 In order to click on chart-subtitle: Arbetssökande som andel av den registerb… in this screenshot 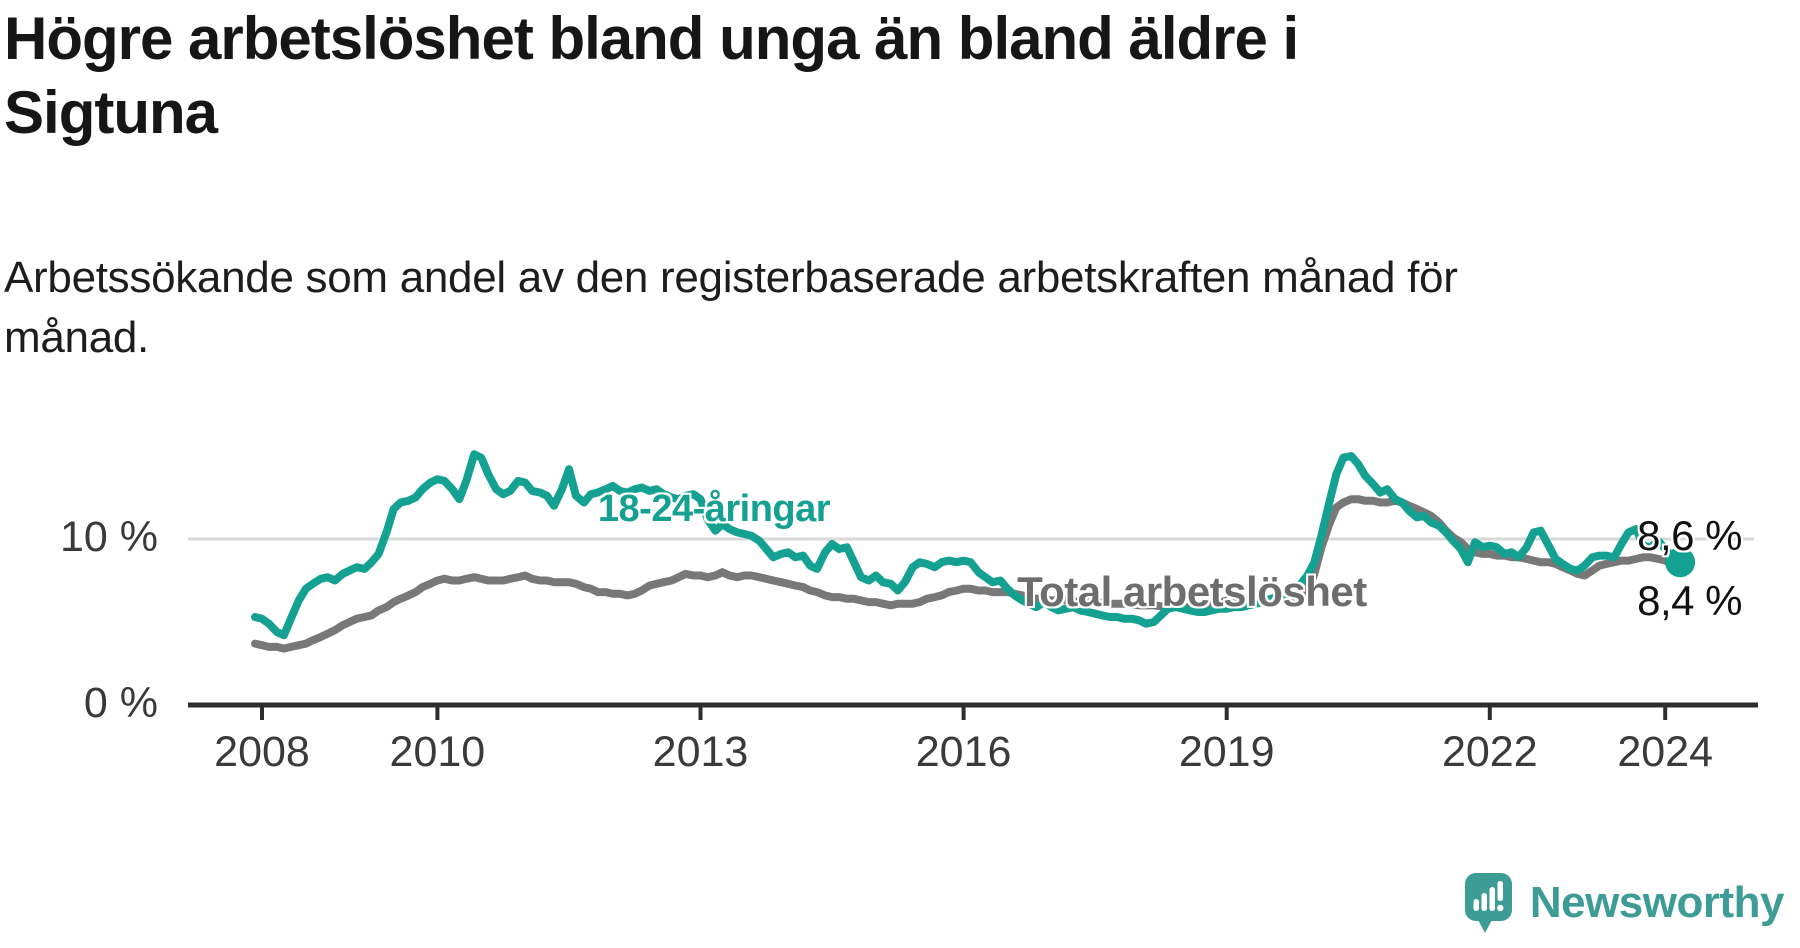, I will do `click(884, 308)`.